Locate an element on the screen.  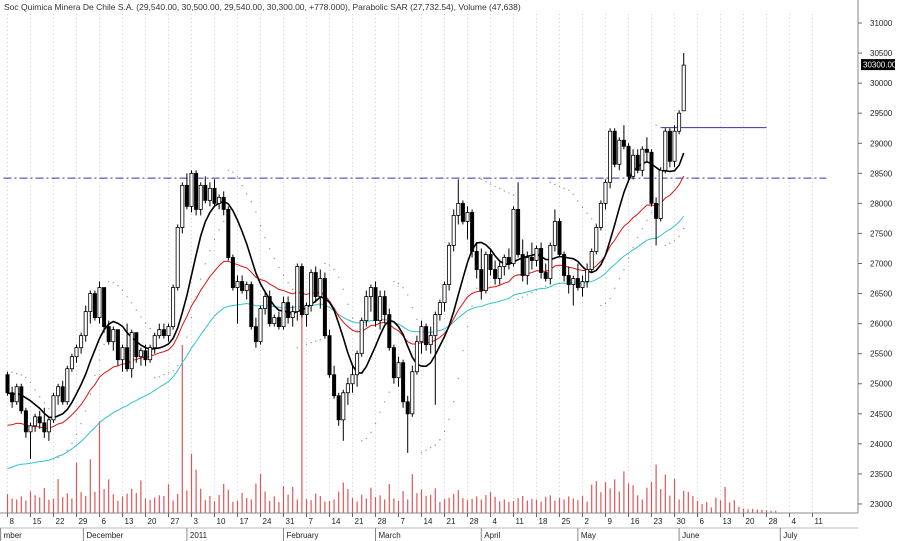
day-tick-label: 8 is located at coordinates (12, 521).